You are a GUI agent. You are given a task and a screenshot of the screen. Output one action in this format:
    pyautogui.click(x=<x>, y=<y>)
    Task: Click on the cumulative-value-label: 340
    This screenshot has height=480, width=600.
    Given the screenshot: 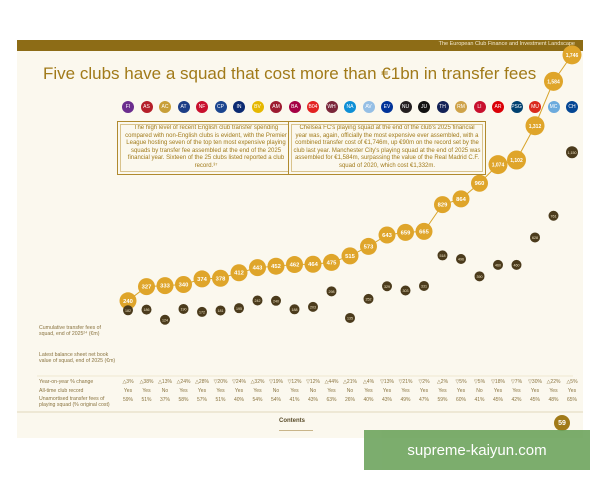 What is the action you would take?
    pyautogui.click(x=184, y=285)
    